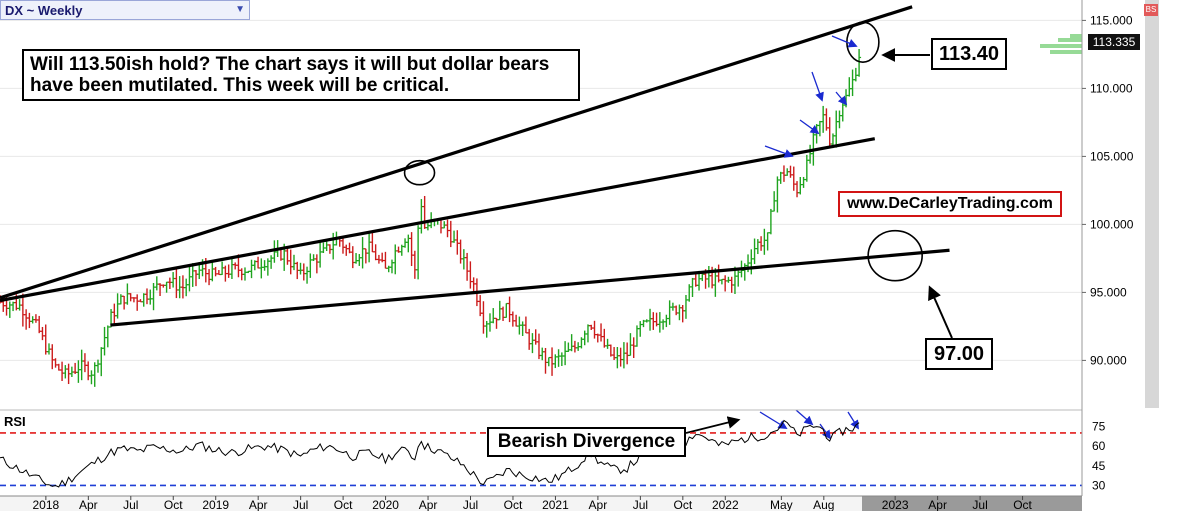 This screenshot has height=511, width=1180. Describe the element at coordinates (1099, 466) in the screenshot. I see `rsi-tick-label: 45` at that location.